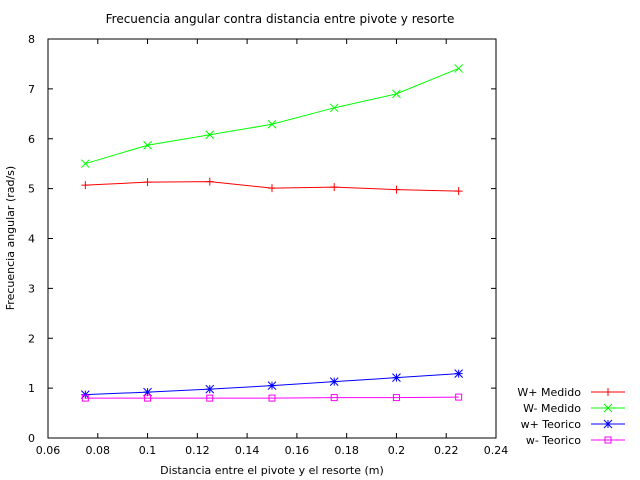 The height and width of the screenshot is (480, 640). Describe the element at coordinates (446, 450) in the screenshot. I see `x-tick-label: 0.22` at that location.